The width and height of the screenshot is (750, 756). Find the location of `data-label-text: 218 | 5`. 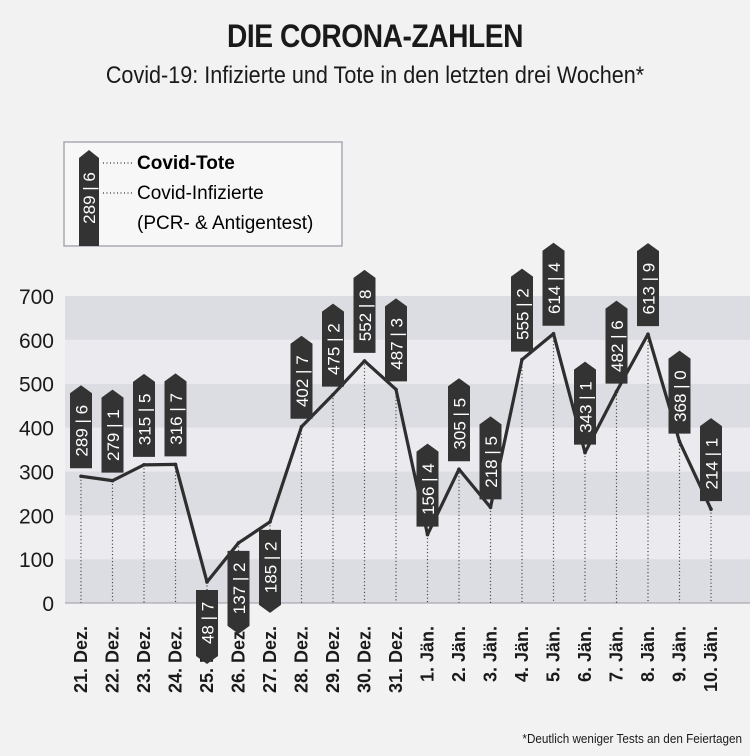

data-label-text: 218 | 5 is located at coordinates (491, 462).